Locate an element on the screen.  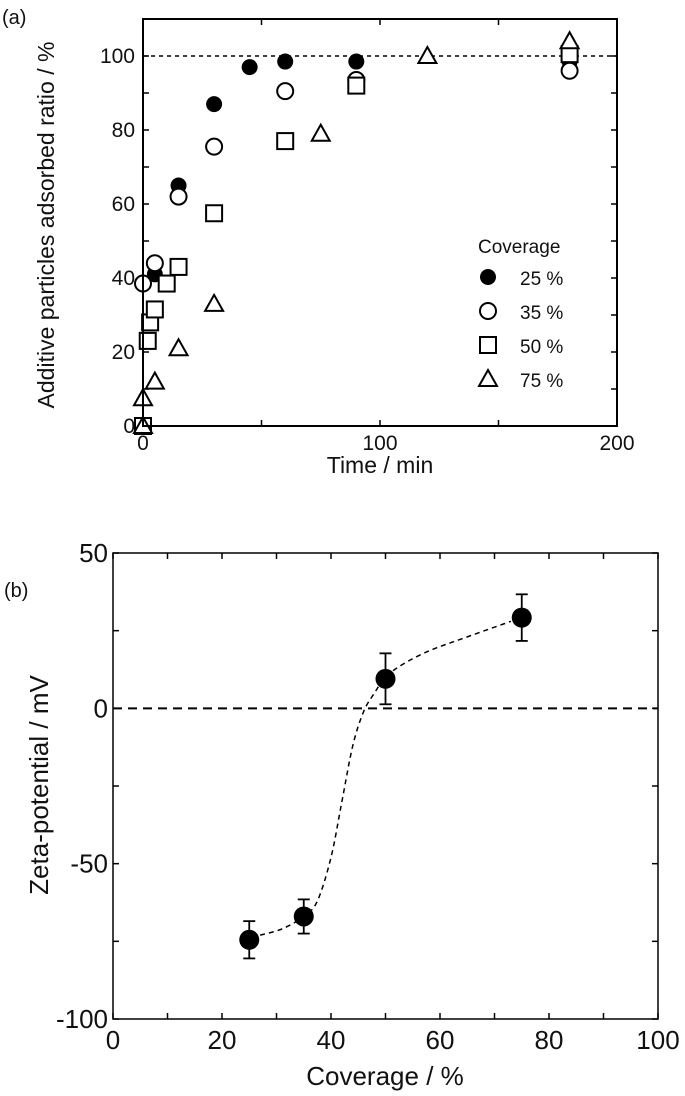
y-tick-label: -100 is located at coordinates (82, 1019).